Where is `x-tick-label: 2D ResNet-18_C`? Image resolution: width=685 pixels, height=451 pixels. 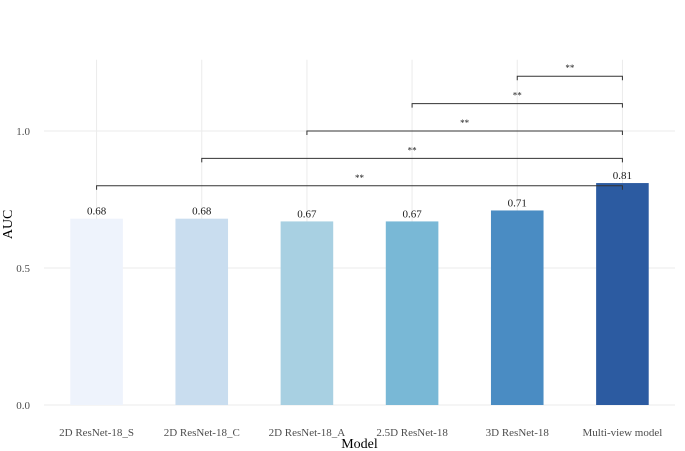 x-tick-label: 2D ResNet-18_C is located at coordinates (202, 433).